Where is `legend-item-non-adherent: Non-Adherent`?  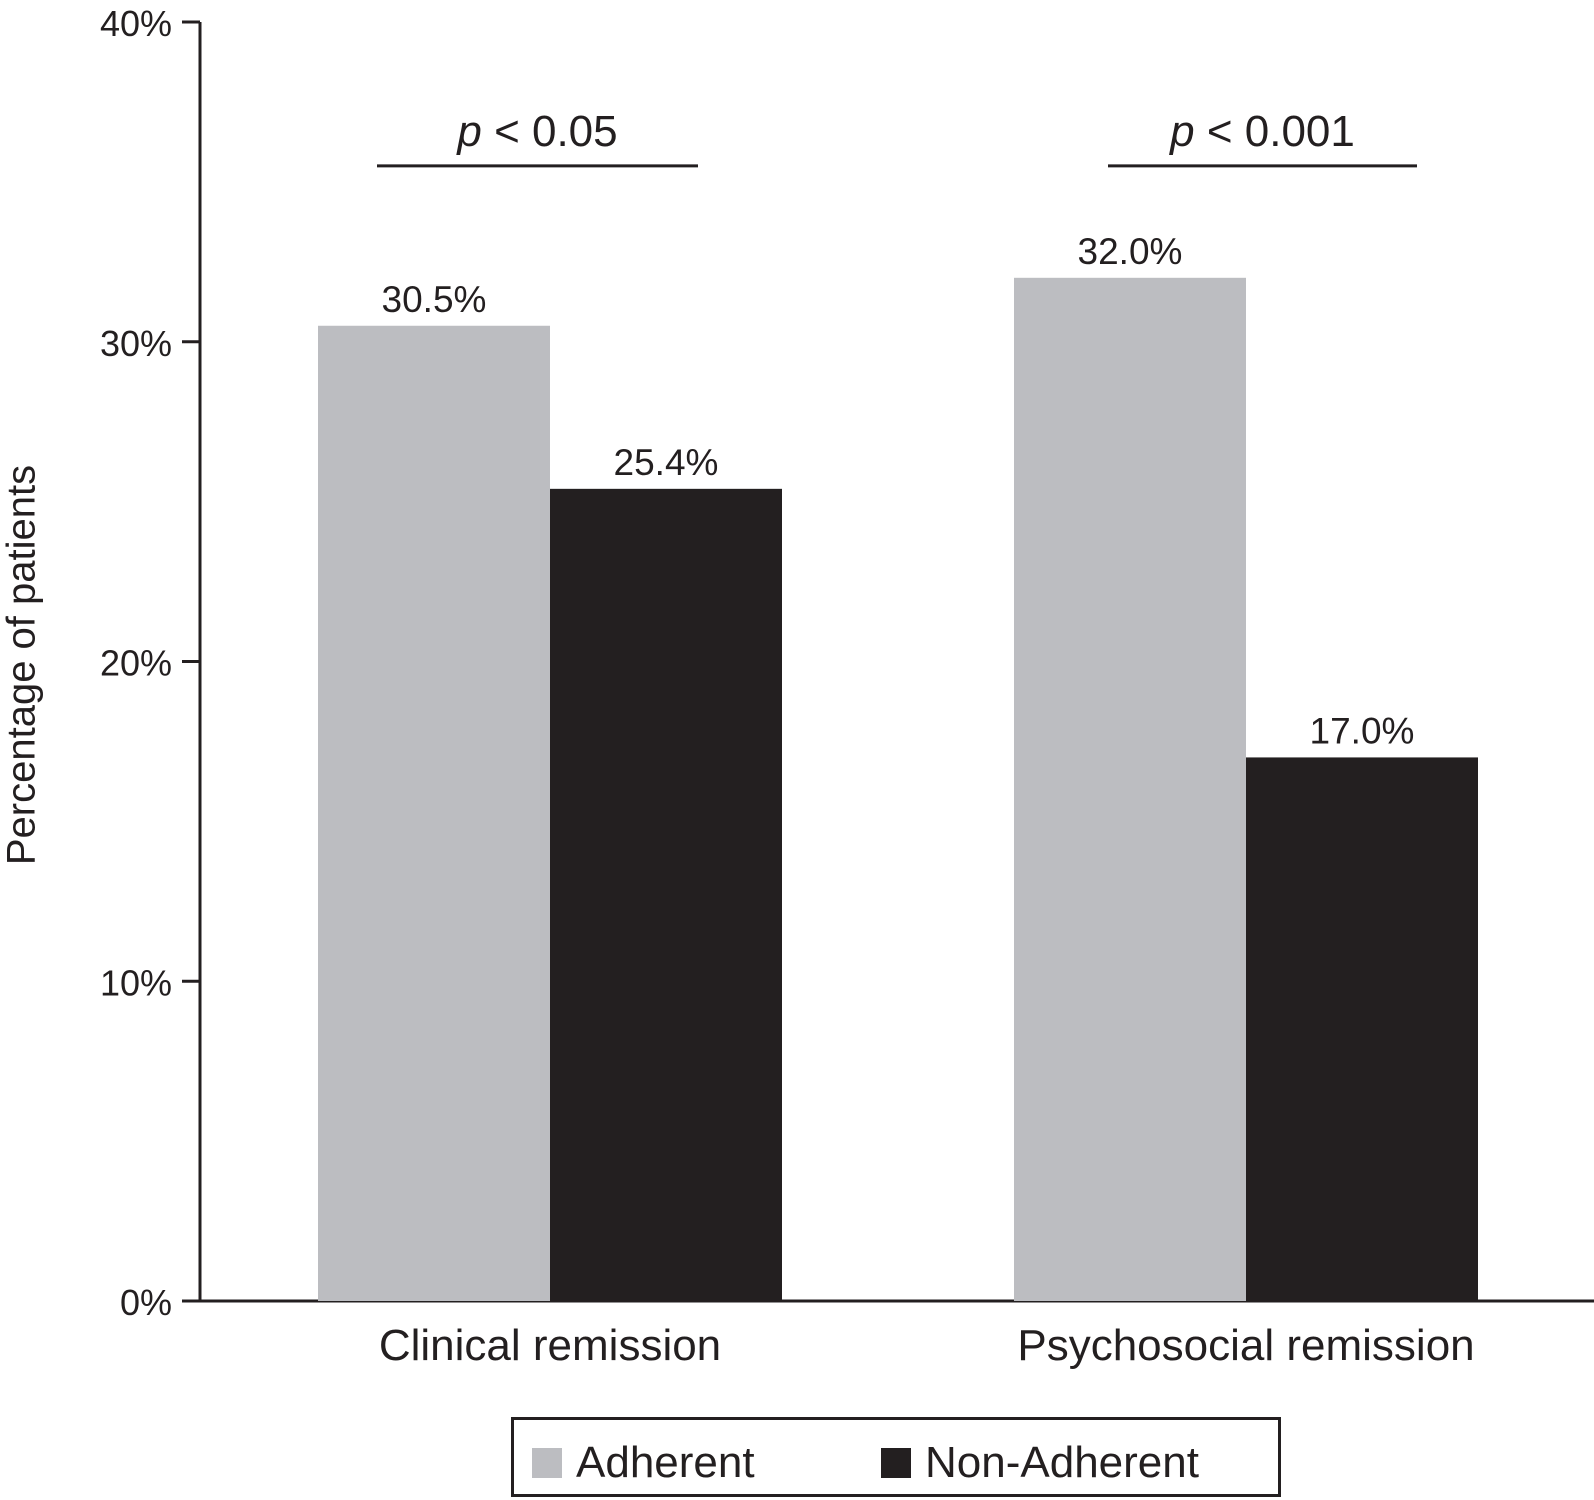
legend-item-non-adherent: Non-Adherent is located at coordinates (1040, 1463).